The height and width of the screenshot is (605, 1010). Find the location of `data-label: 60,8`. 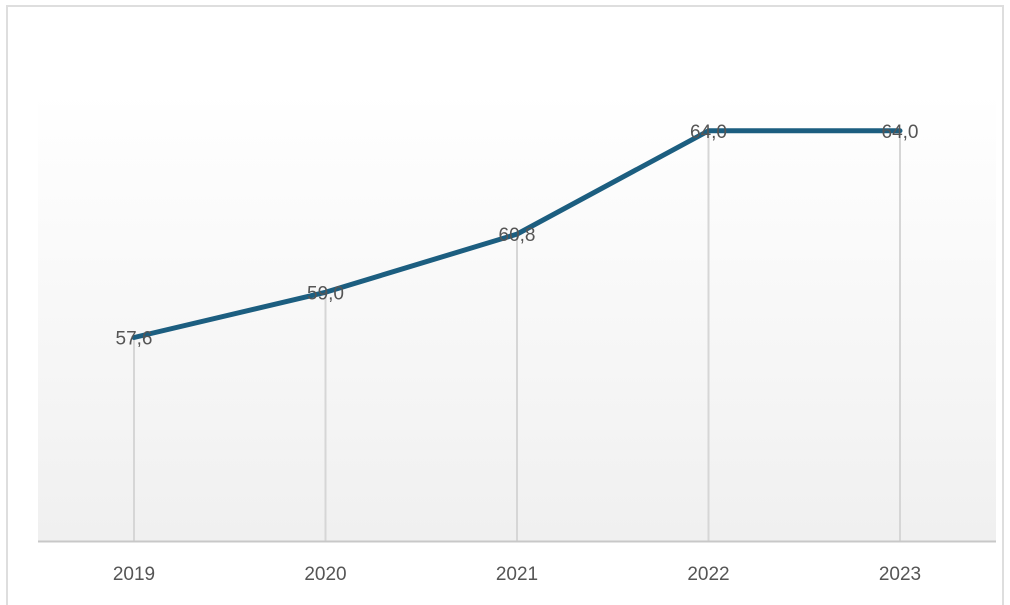

data-label: 60,8 is located at coordinates (517, 235).